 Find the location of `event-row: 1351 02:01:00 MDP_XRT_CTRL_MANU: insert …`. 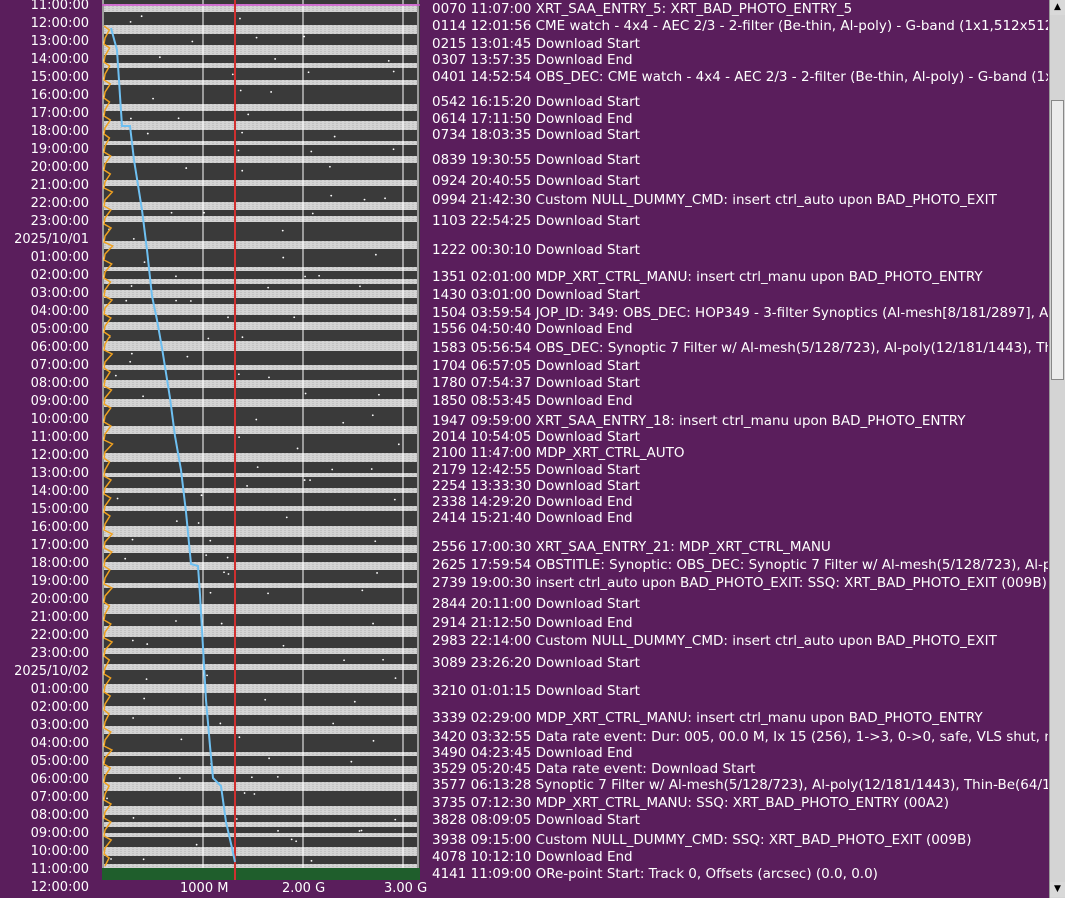

event-row: 1351 02:01:00 MDP_XRT_CTRL_MANU: insert … is located at coordinates (707, 277).